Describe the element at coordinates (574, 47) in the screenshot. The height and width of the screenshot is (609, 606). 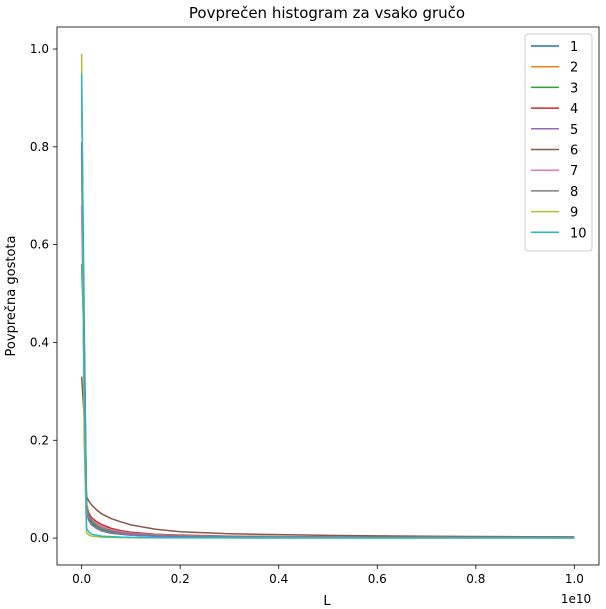
I see `legend-entry-1: 1` at that location.